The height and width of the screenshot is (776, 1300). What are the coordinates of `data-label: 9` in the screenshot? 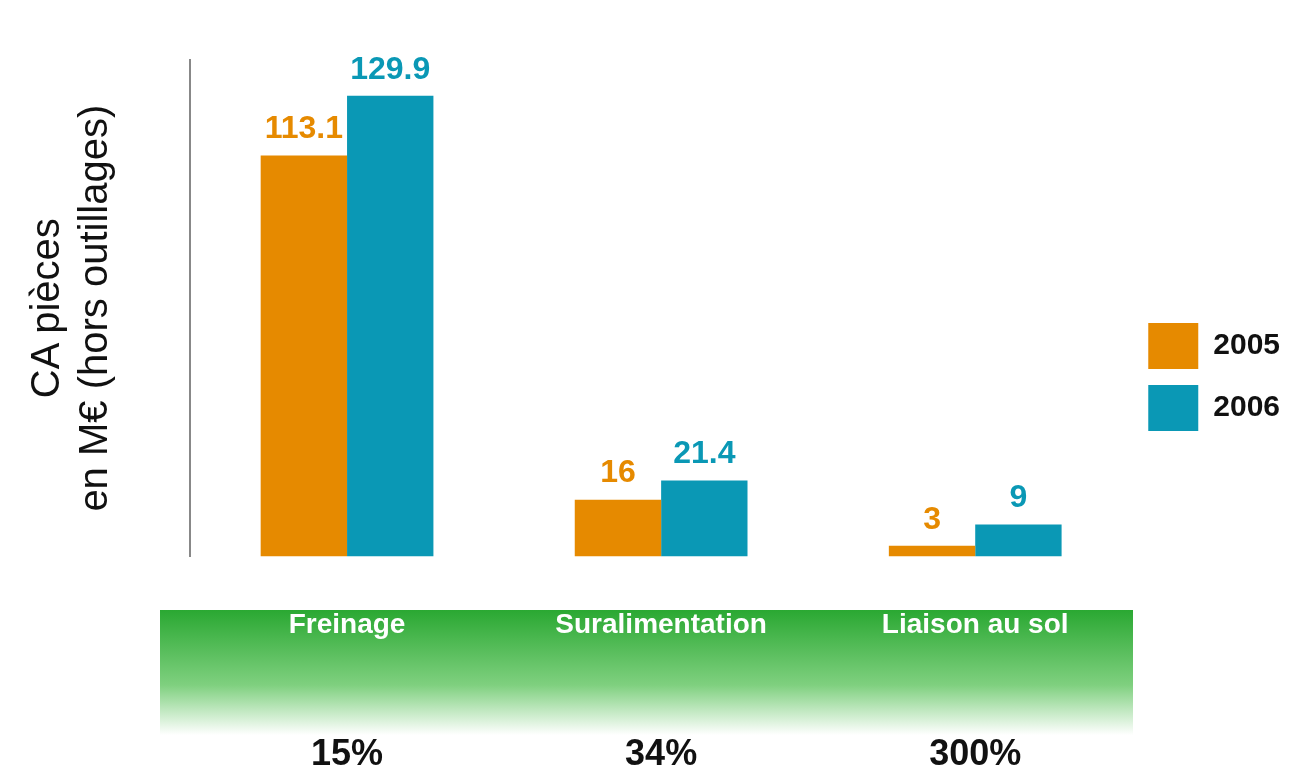 It's located at (1018, 496).